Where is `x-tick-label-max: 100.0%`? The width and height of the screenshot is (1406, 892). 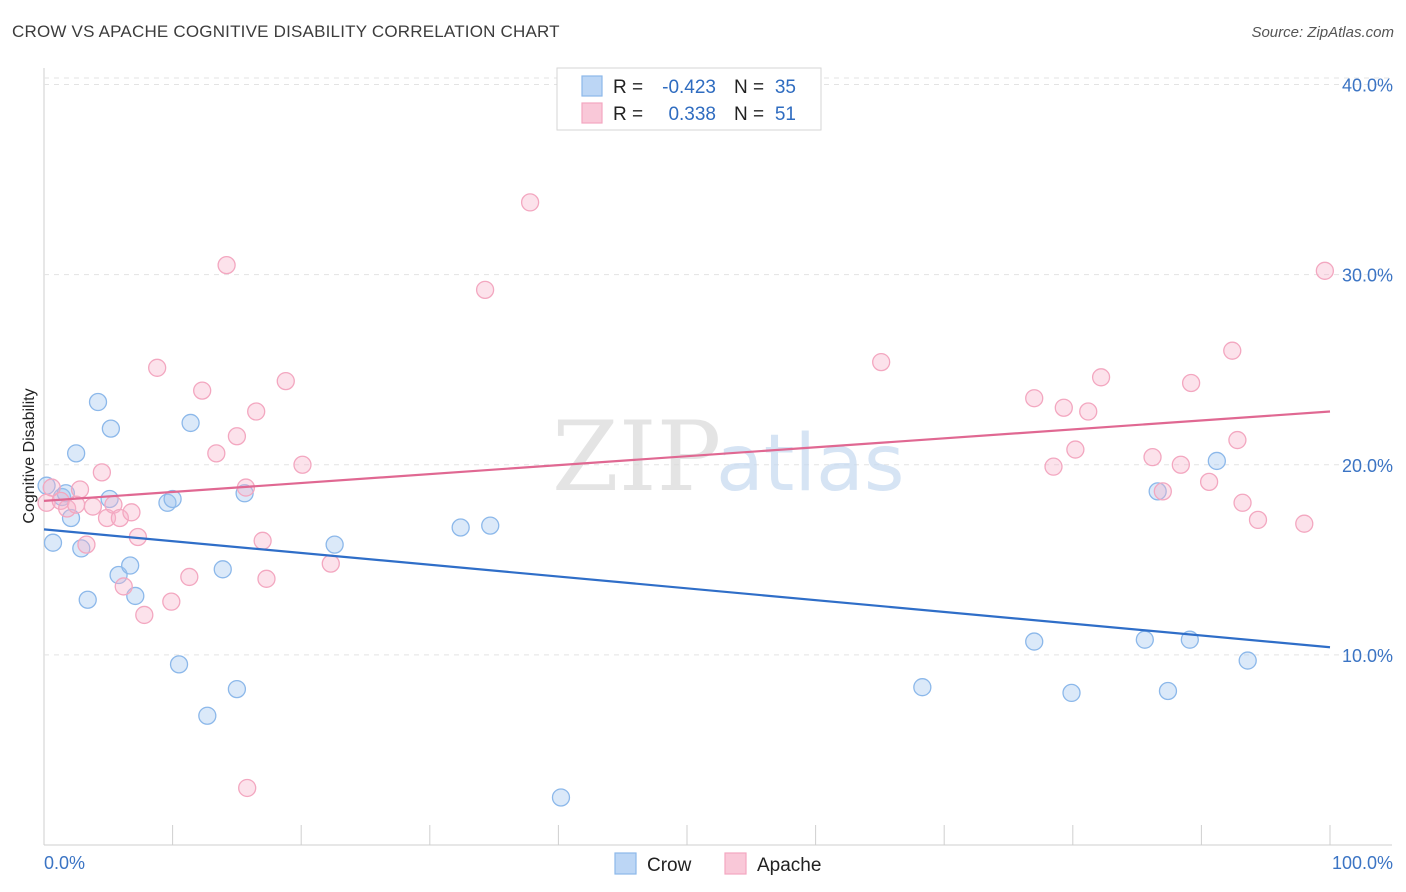
x-tick-label-max: 100.0% is located at coordinates (1362, 863).